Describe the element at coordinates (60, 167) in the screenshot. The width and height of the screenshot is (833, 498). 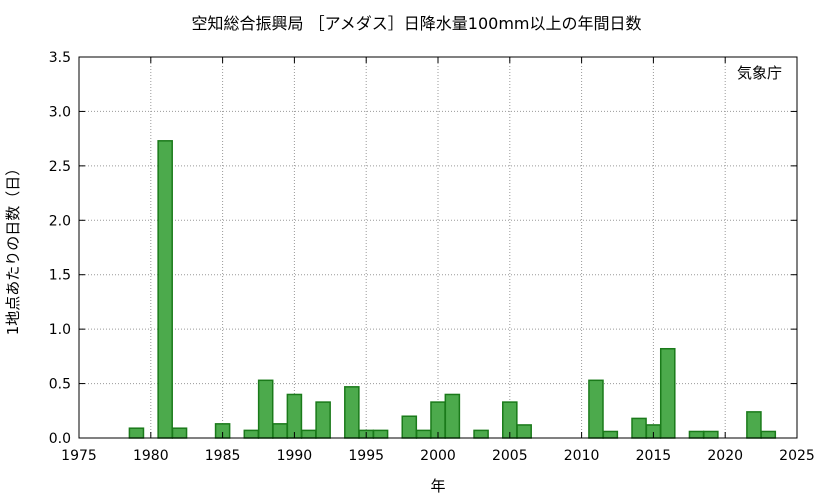
I see `y-tick-label: 2.5` at that location.